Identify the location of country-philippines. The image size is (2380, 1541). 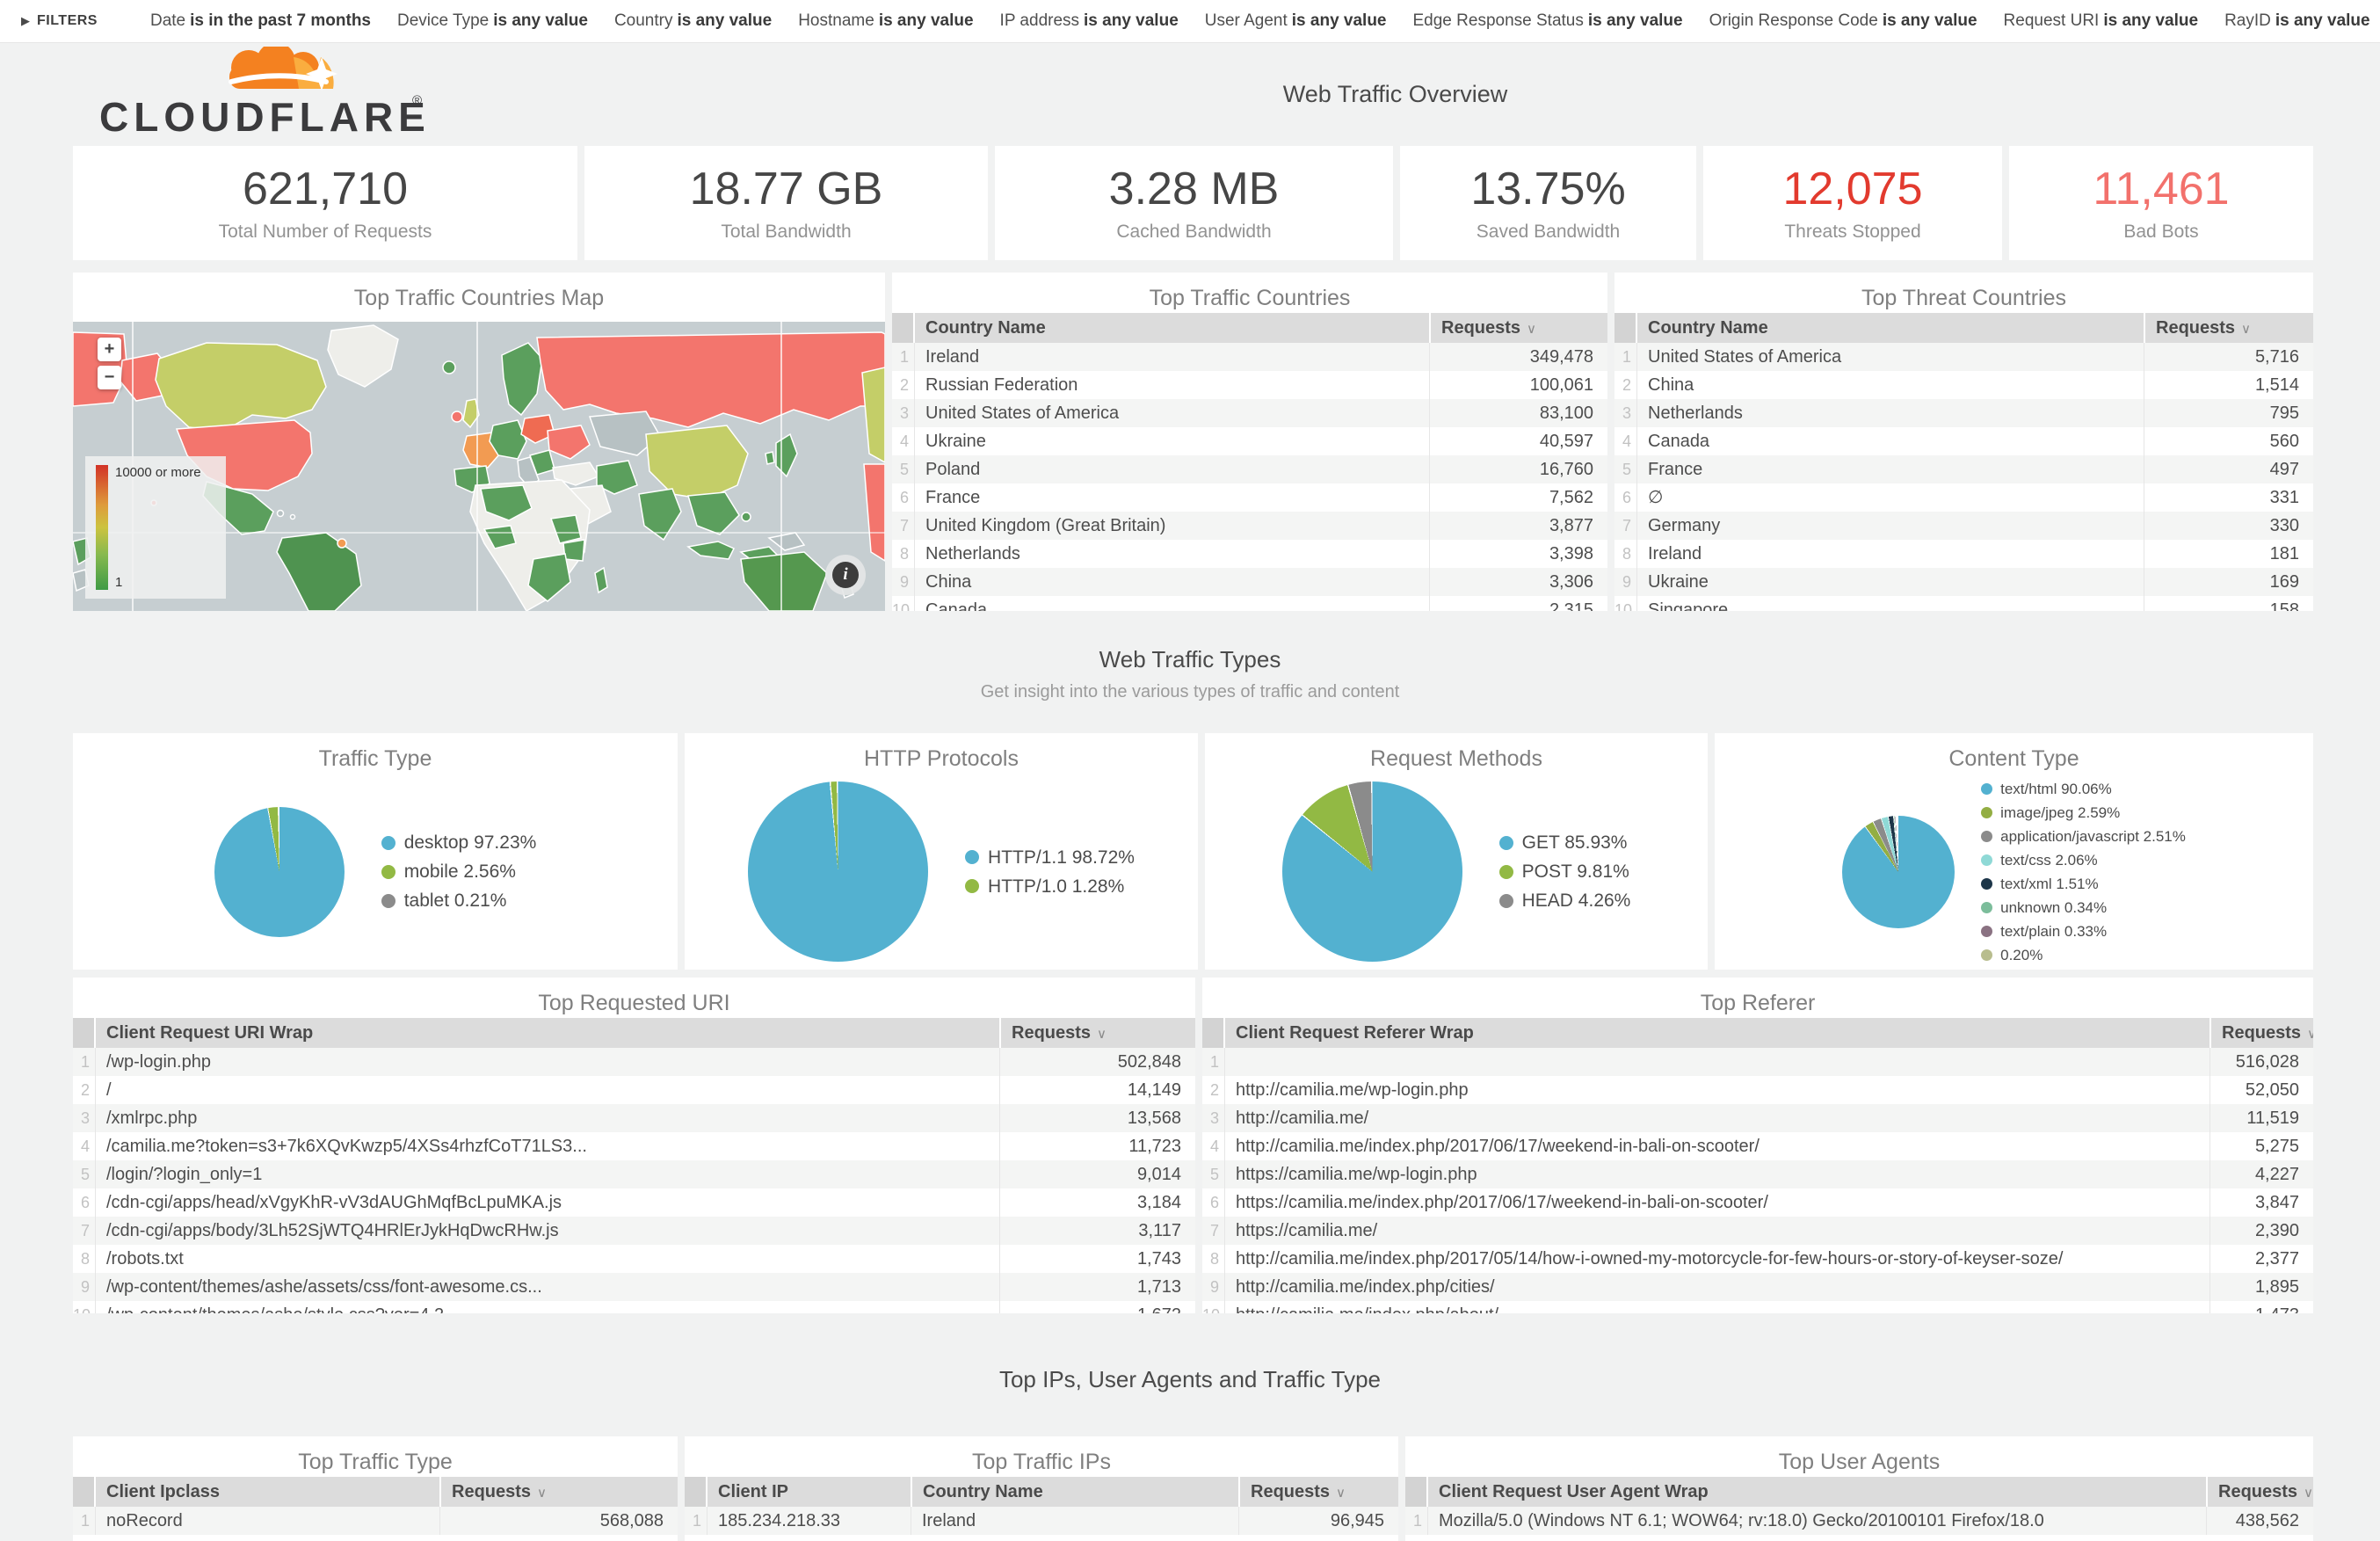
(746, 517).